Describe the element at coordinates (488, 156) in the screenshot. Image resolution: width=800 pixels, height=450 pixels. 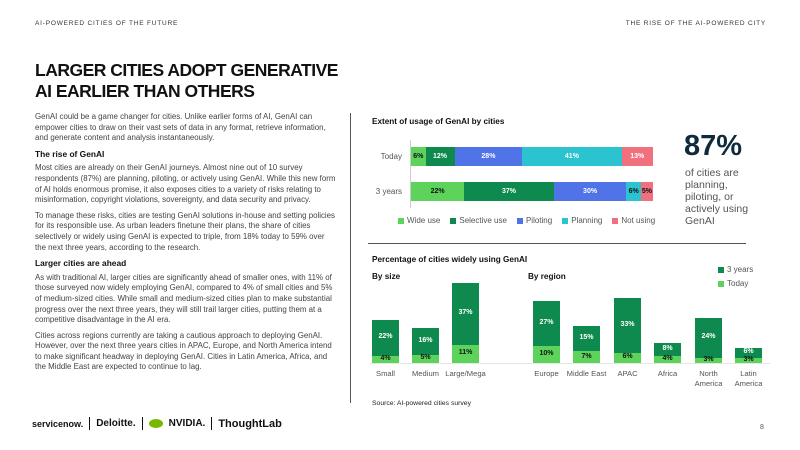
I see `bar-segment: 28%` at that location.